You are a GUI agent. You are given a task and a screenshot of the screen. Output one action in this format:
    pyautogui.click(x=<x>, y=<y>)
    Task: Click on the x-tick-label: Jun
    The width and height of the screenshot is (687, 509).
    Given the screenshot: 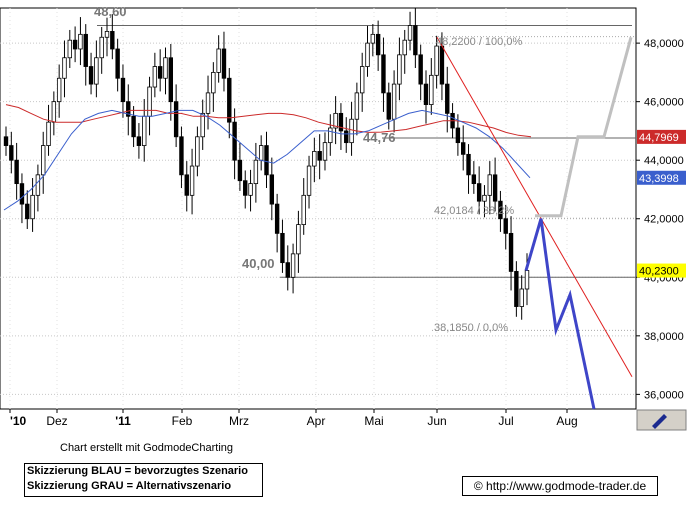 What is the action you would take?
    pyautogui.click(x=436, y=421)
    